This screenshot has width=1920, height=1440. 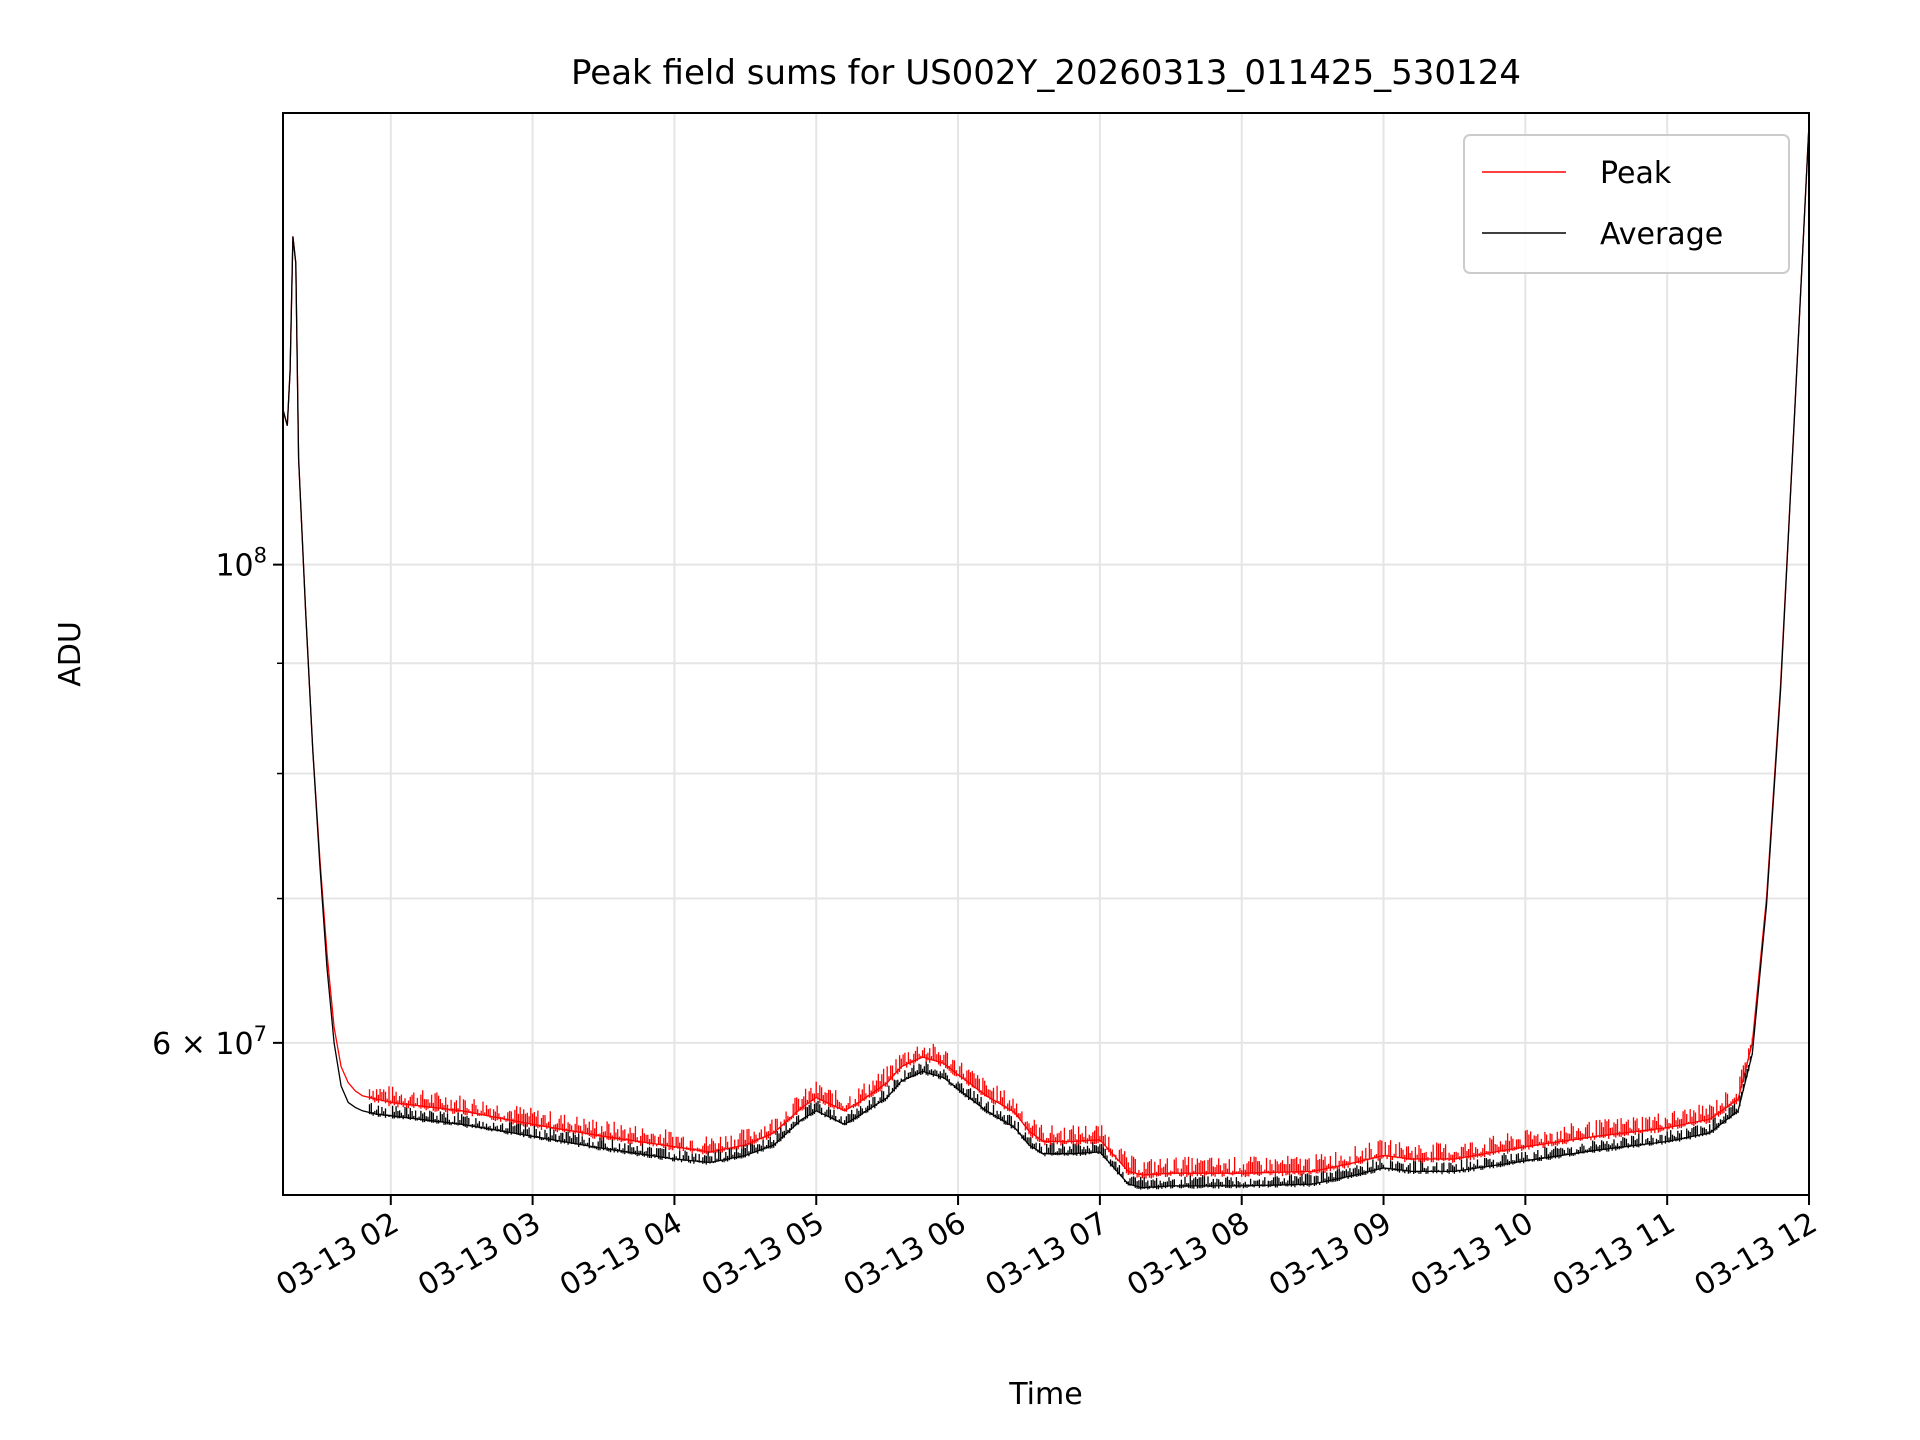 I want to click on y-axis-label: ADU, so click(x=70, y=654).